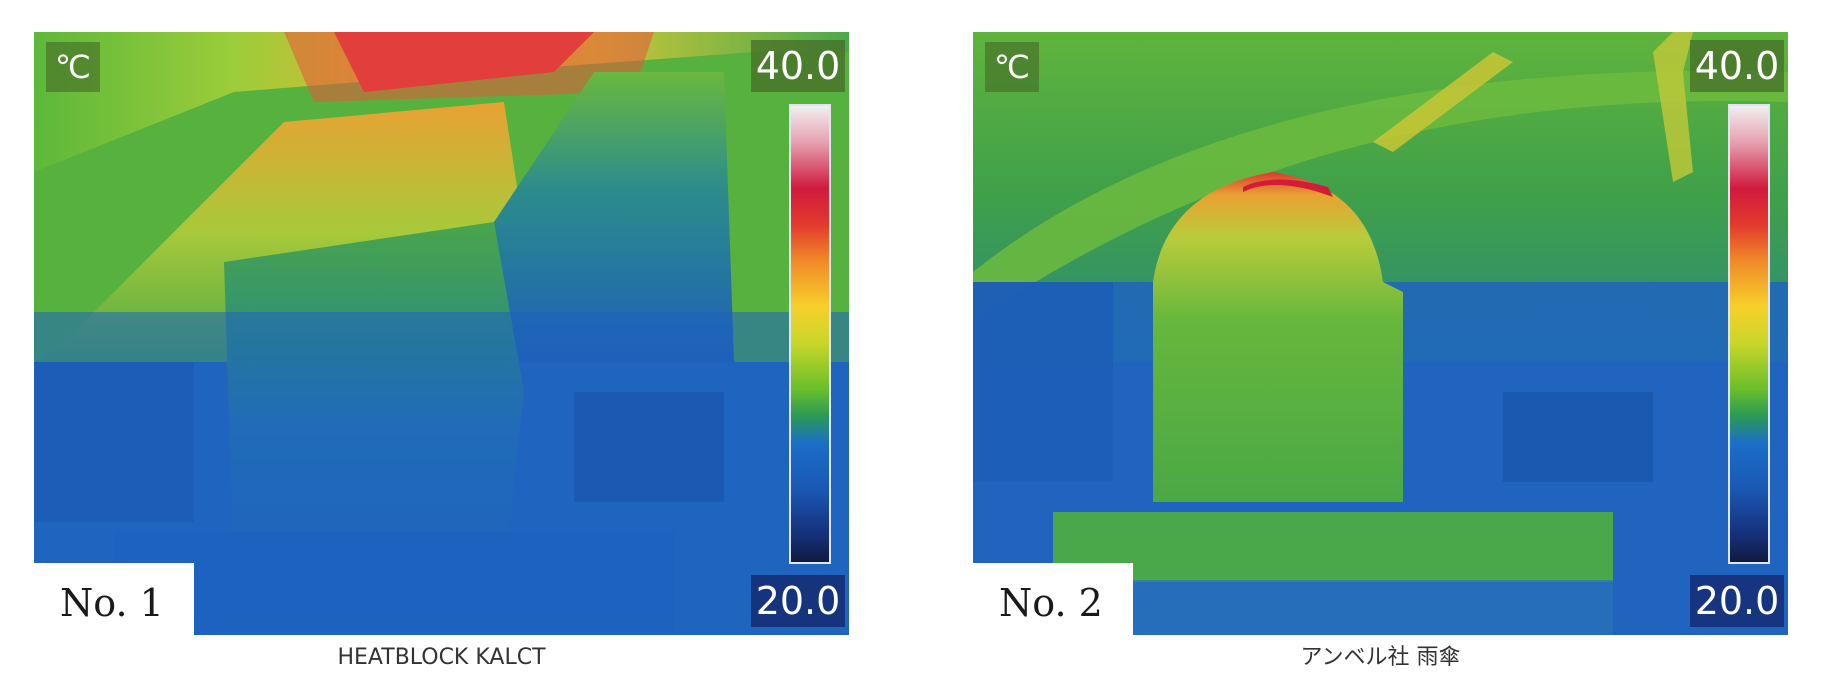 This screenshot has height=699, width=1824. I want to click on image-label: No. 2, so click(1053, 599).